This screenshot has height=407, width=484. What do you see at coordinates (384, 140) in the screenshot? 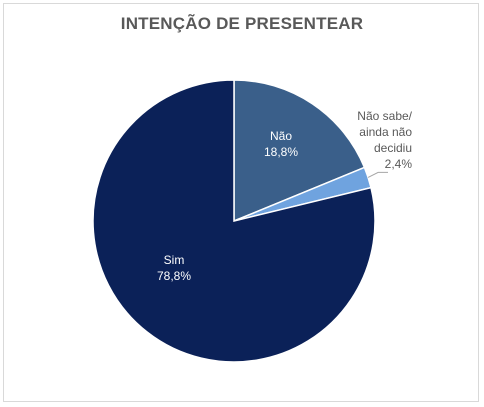
I see `slice-label: Não sabe/ainda não decidiu 2,4%` at bounding box center [384, 140].